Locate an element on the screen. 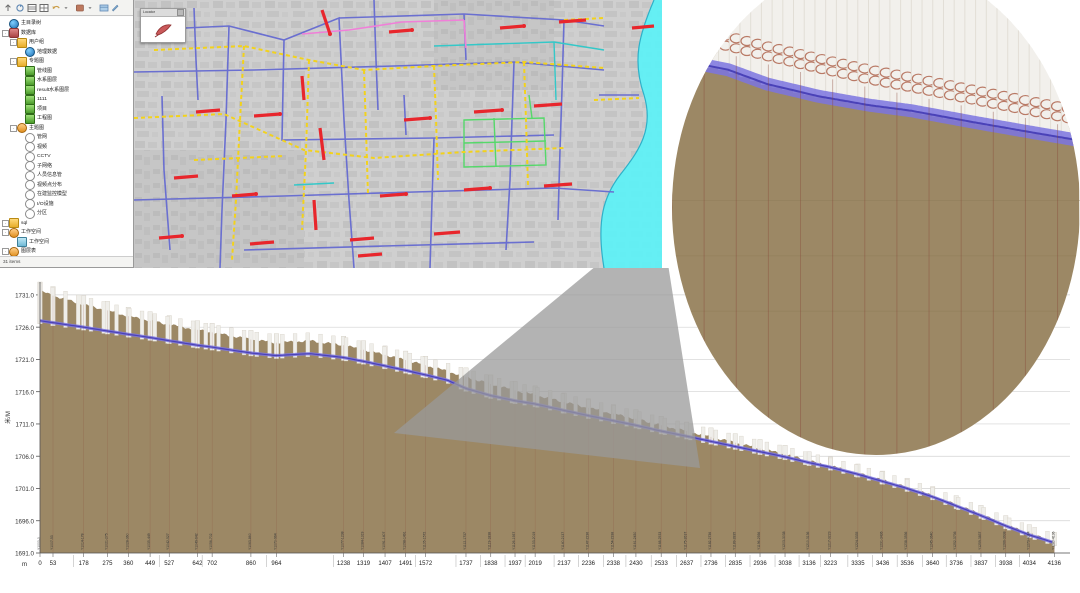 The height and width of the screenshot is (593, 1080). svg-text: 449 is located at coordinates (150, 564).